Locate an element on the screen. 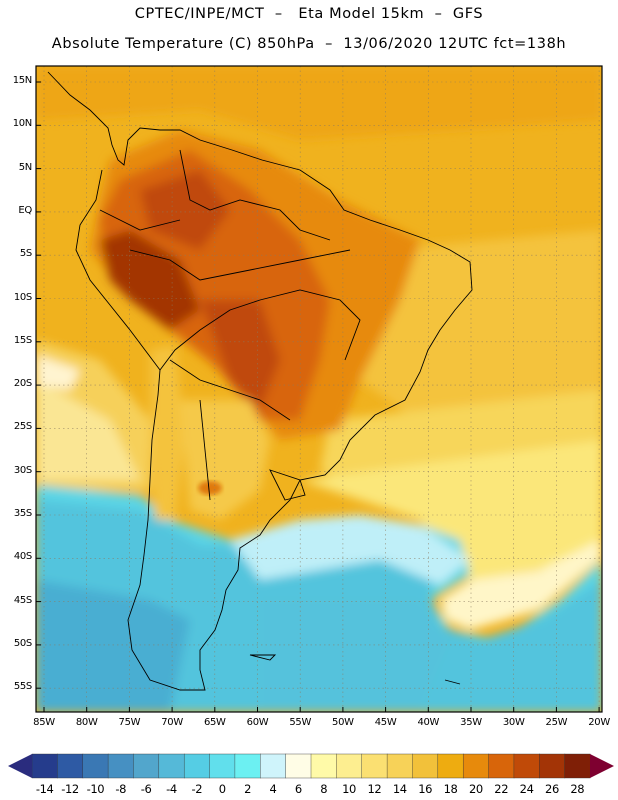  lon-label: 85W is located at coordinates (44, 722).